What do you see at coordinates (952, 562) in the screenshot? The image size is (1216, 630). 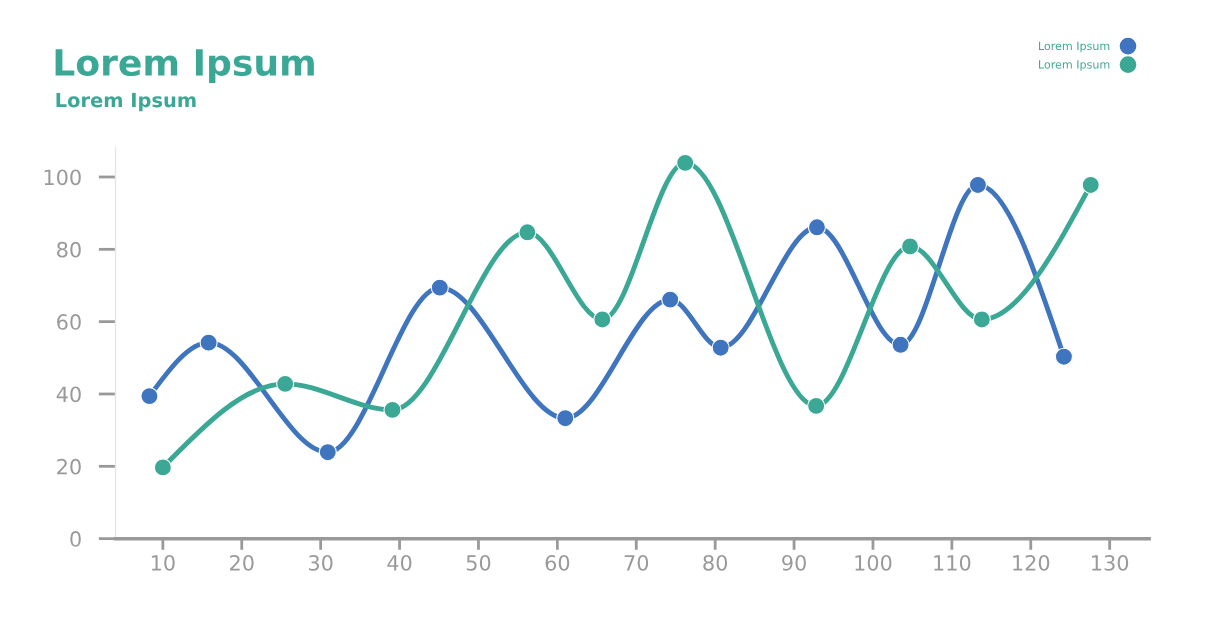 I see `x-tick-label: 110` at bounding box center [952, 562].